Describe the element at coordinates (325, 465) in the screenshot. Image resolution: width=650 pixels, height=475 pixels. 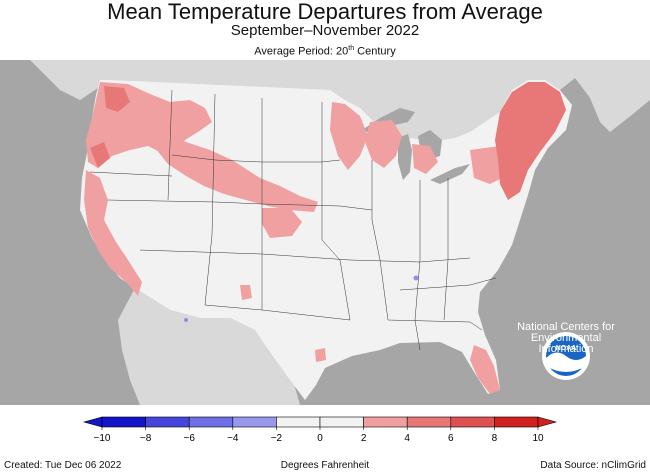
I see `units-label: Degrees Fahrenheit` at that location.